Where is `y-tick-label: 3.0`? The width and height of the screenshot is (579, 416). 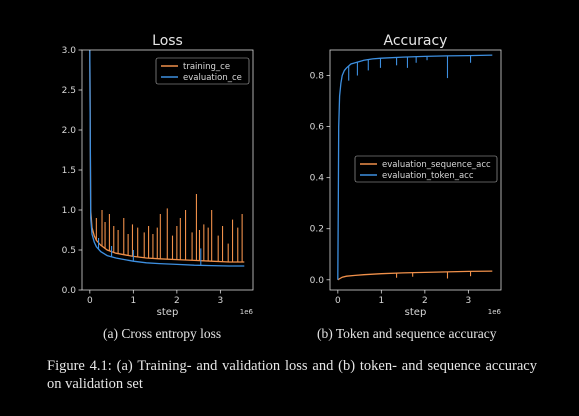 y-tick-label: 3.0 is located at coordinates (69, 51).